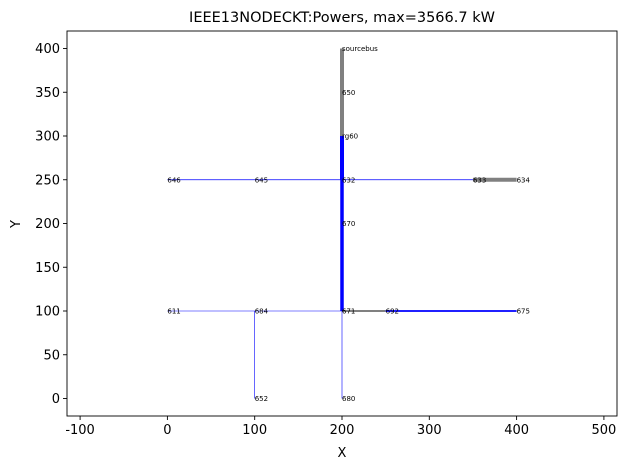  I want to click on x-axis-title: X, so click(342, 453).